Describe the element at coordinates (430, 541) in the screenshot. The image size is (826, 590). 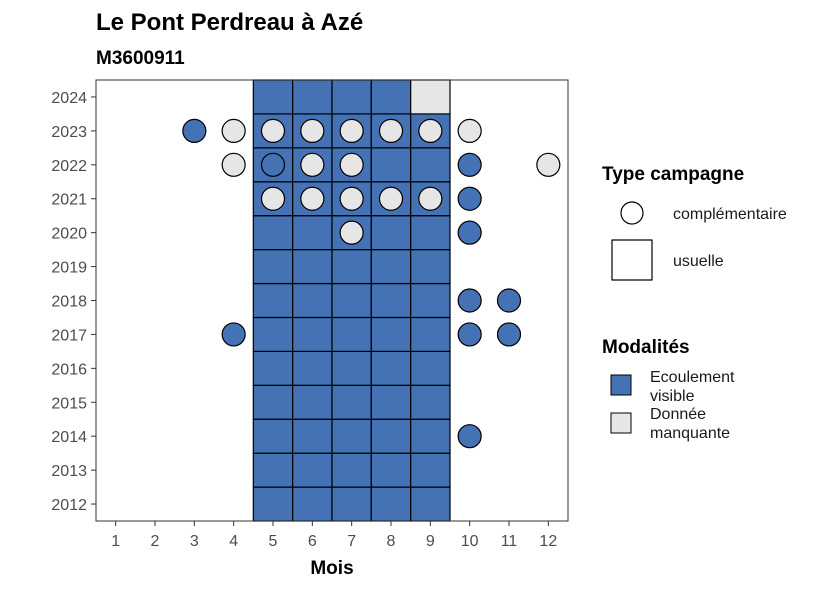
I see `x-tick-label-9: 9` at that location.